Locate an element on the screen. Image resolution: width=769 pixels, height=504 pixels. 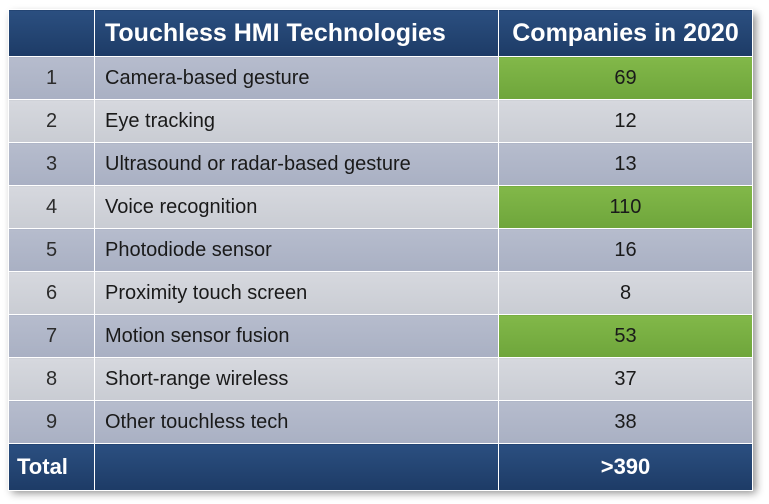
table-row: 6 Proximity touch screen 8 is located at coordinates (380, 293).